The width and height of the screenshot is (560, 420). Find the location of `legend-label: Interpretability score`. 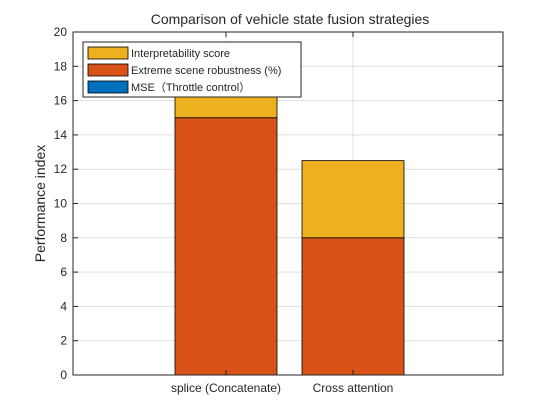

legend-label: Interpretability score is located at coordinates (180, 54).